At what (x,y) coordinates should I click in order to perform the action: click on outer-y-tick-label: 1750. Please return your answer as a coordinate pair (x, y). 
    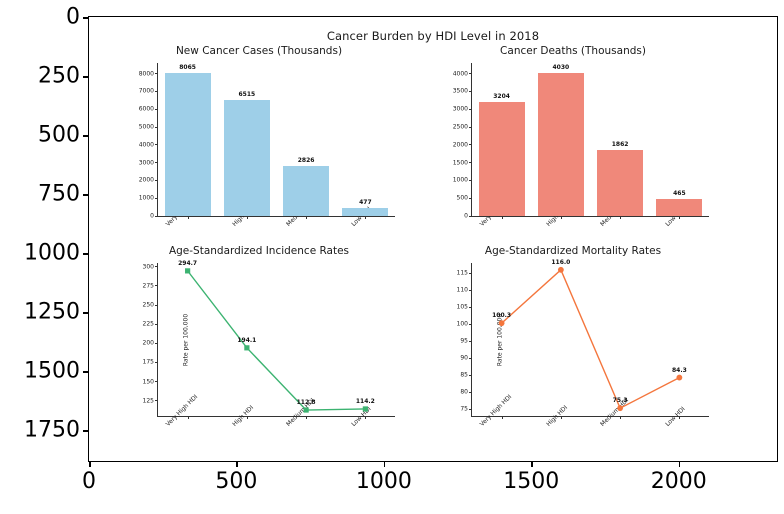
    Looking at the image, I should click on (52, 430).